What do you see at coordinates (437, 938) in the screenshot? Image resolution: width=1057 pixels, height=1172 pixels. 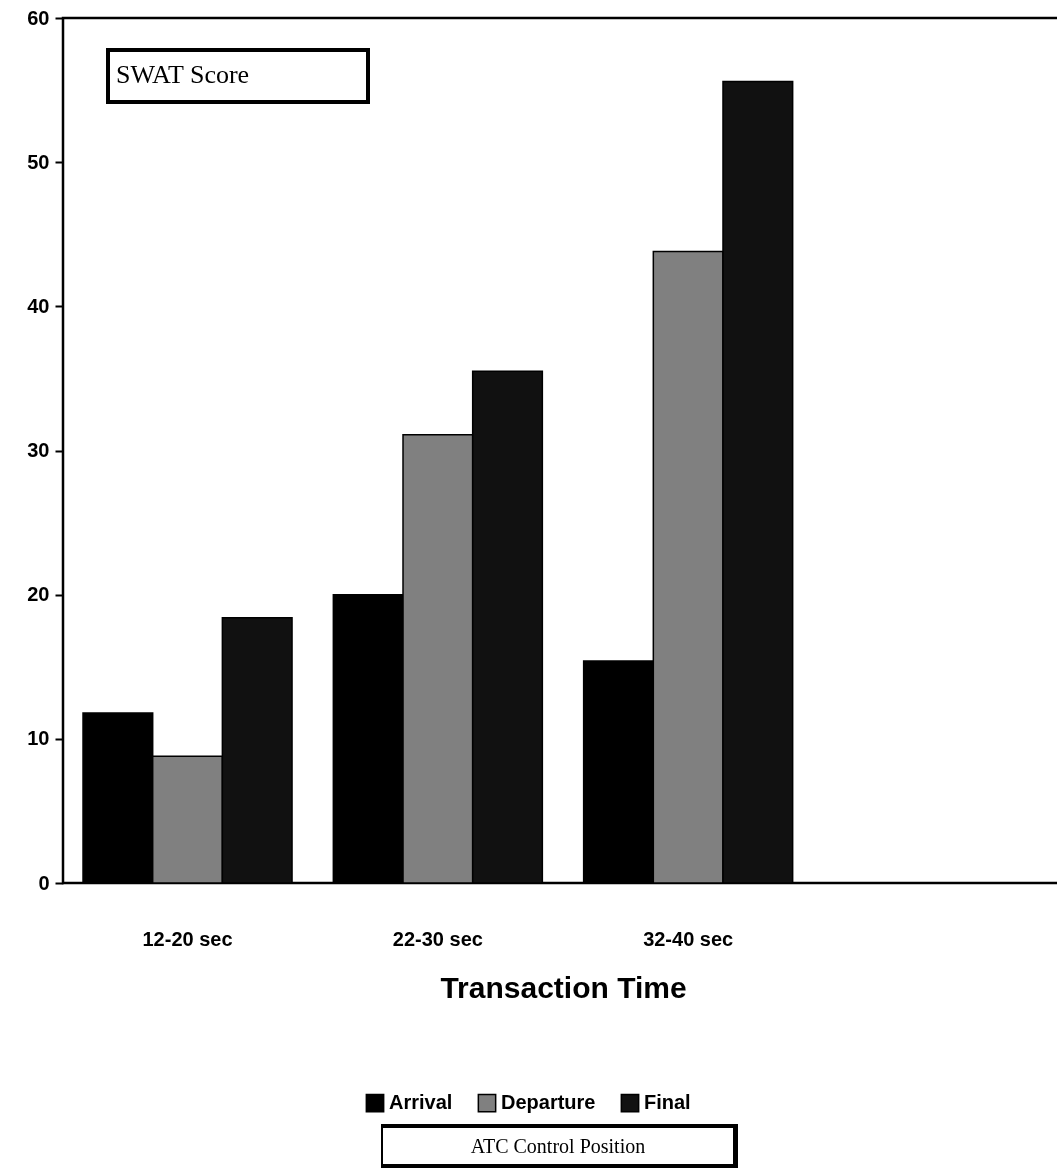 I see `x-tick-label: 22-30 sec` at bounding box center [437, 938].